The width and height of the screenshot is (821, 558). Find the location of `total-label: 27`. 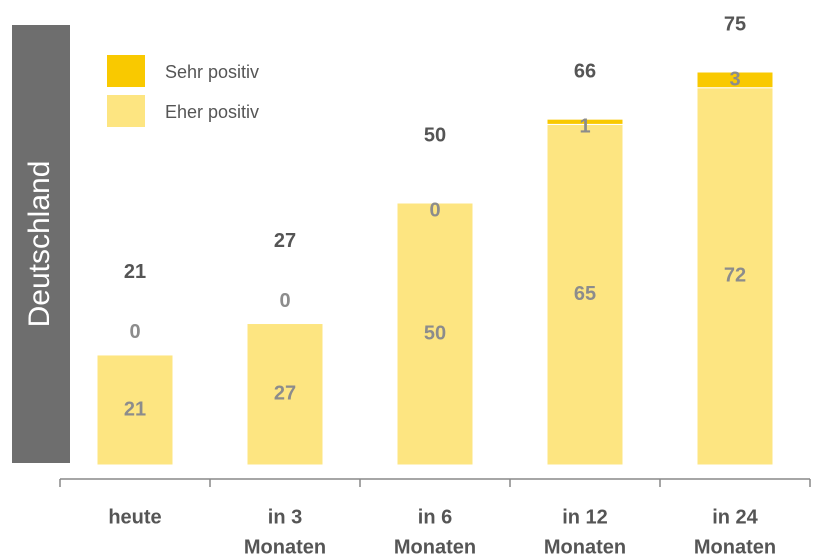

total-label: 27 is located at coordinates (285, 241).